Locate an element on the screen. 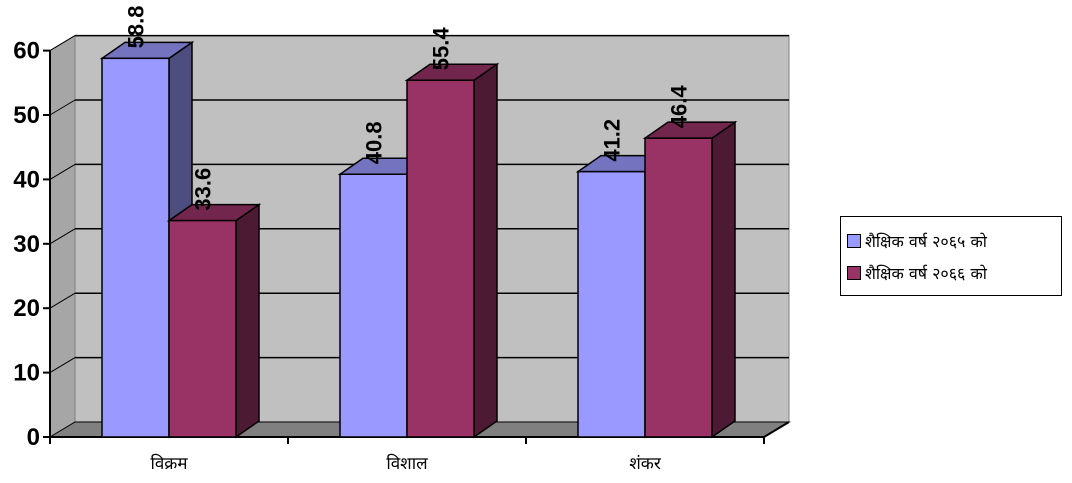 The width and height of the screenshot is (1072, 483). legend-item-series-1: शैक्षिक वर्ष २०६५ को is located at coordinates (917, 241).